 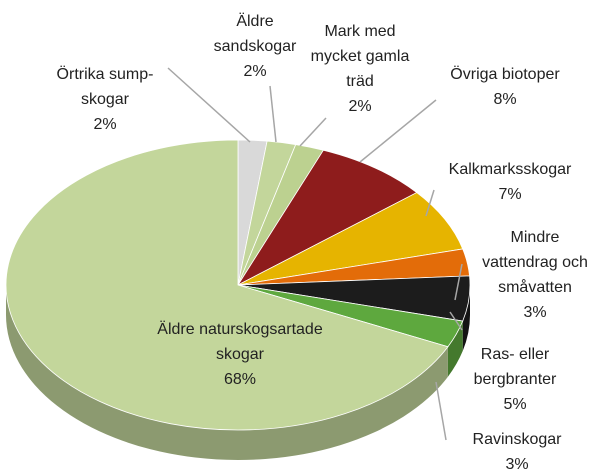 I want to click on value-label: 8%, so click(x=504, y=99).